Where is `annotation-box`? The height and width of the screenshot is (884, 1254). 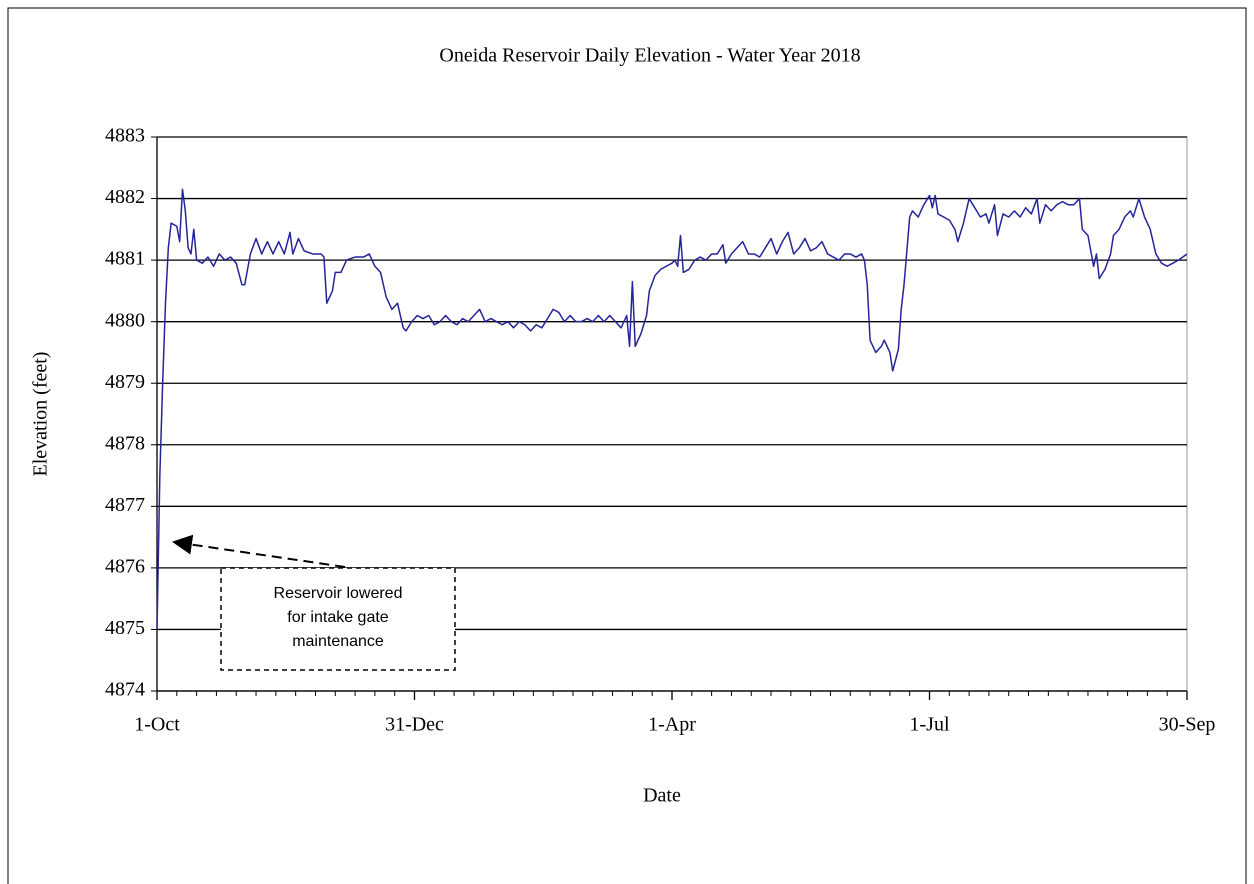 annotation-box is located at coordinates (338, 619).